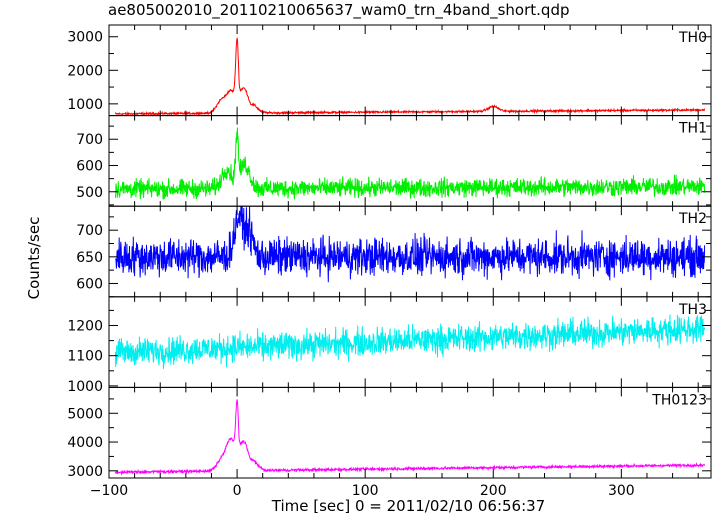  What do you see at coordinates (109, 491) in the screenshot?
I see `x-tick-label: −100` at bounding box center [109, 491].